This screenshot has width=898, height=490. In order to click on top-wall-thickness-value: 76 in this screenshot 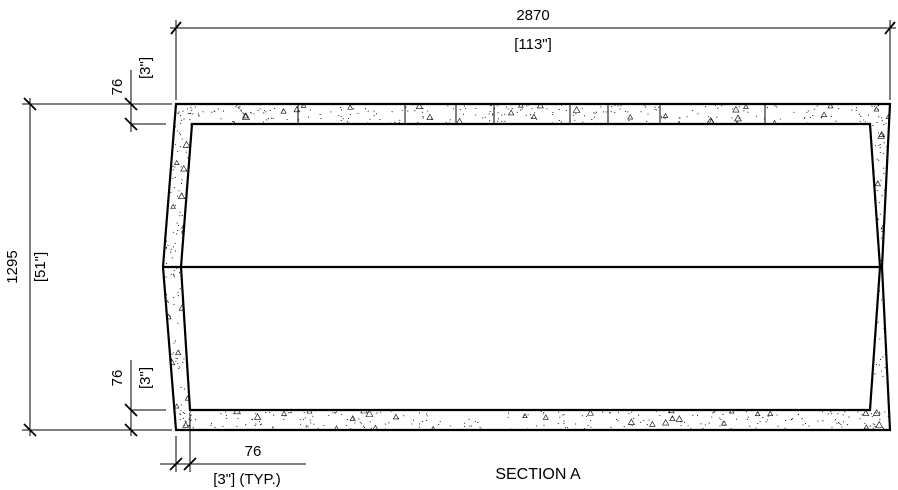, I will do `click(117, 87)`.